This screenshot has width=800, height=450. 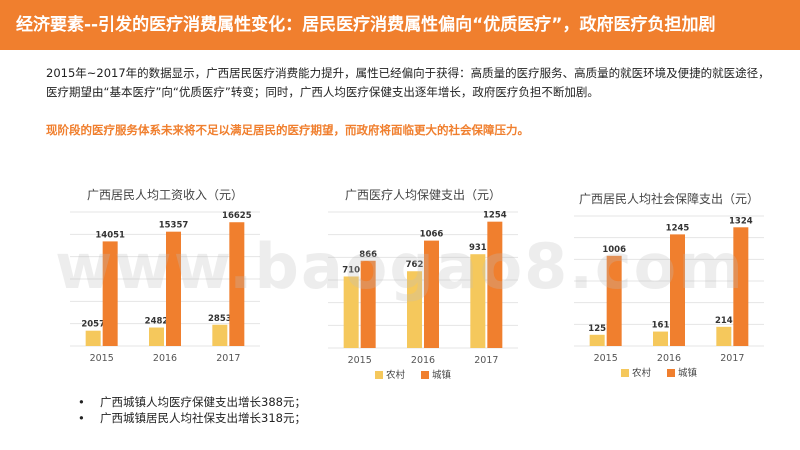 What do you see at coordinates (192, 402) in the screenshot?
I see `bullet-item: 广西城镇人均医疗保健支出增长388元；` at bounding box center [192, 402].